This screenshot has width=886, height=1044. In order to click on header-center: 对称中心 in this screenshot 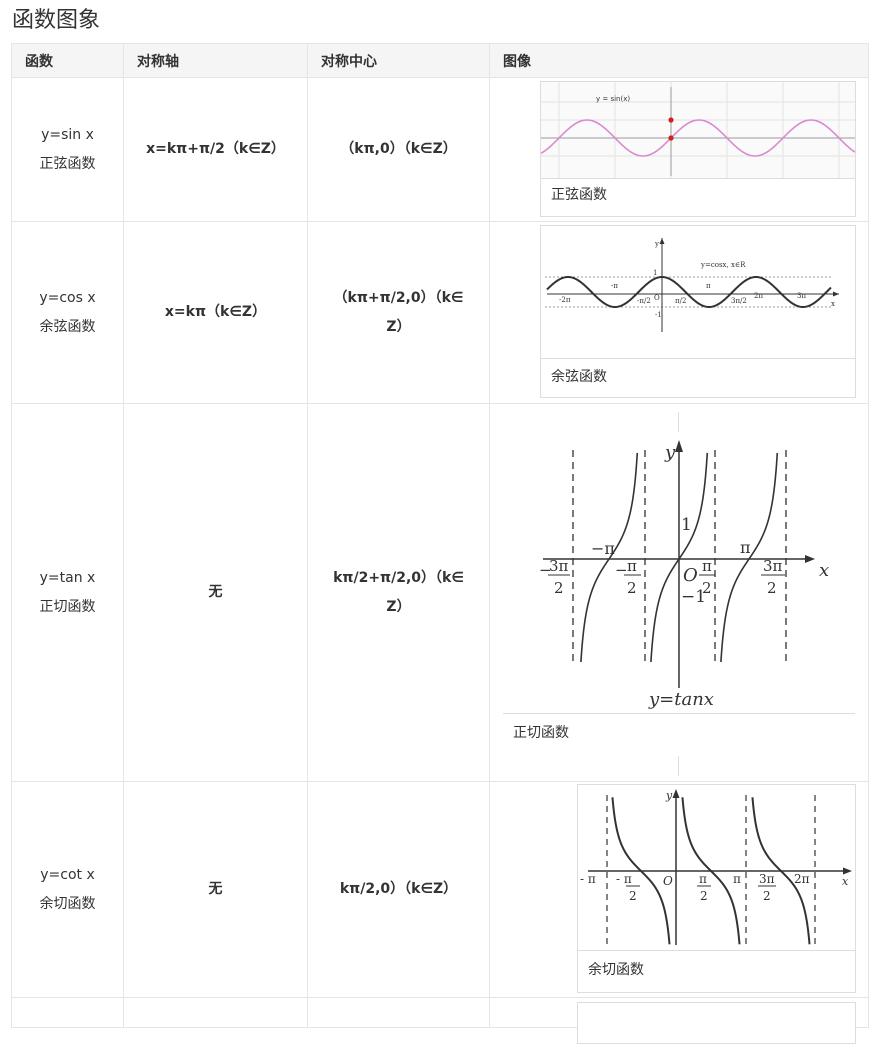, I will do `click(398, 60)`.